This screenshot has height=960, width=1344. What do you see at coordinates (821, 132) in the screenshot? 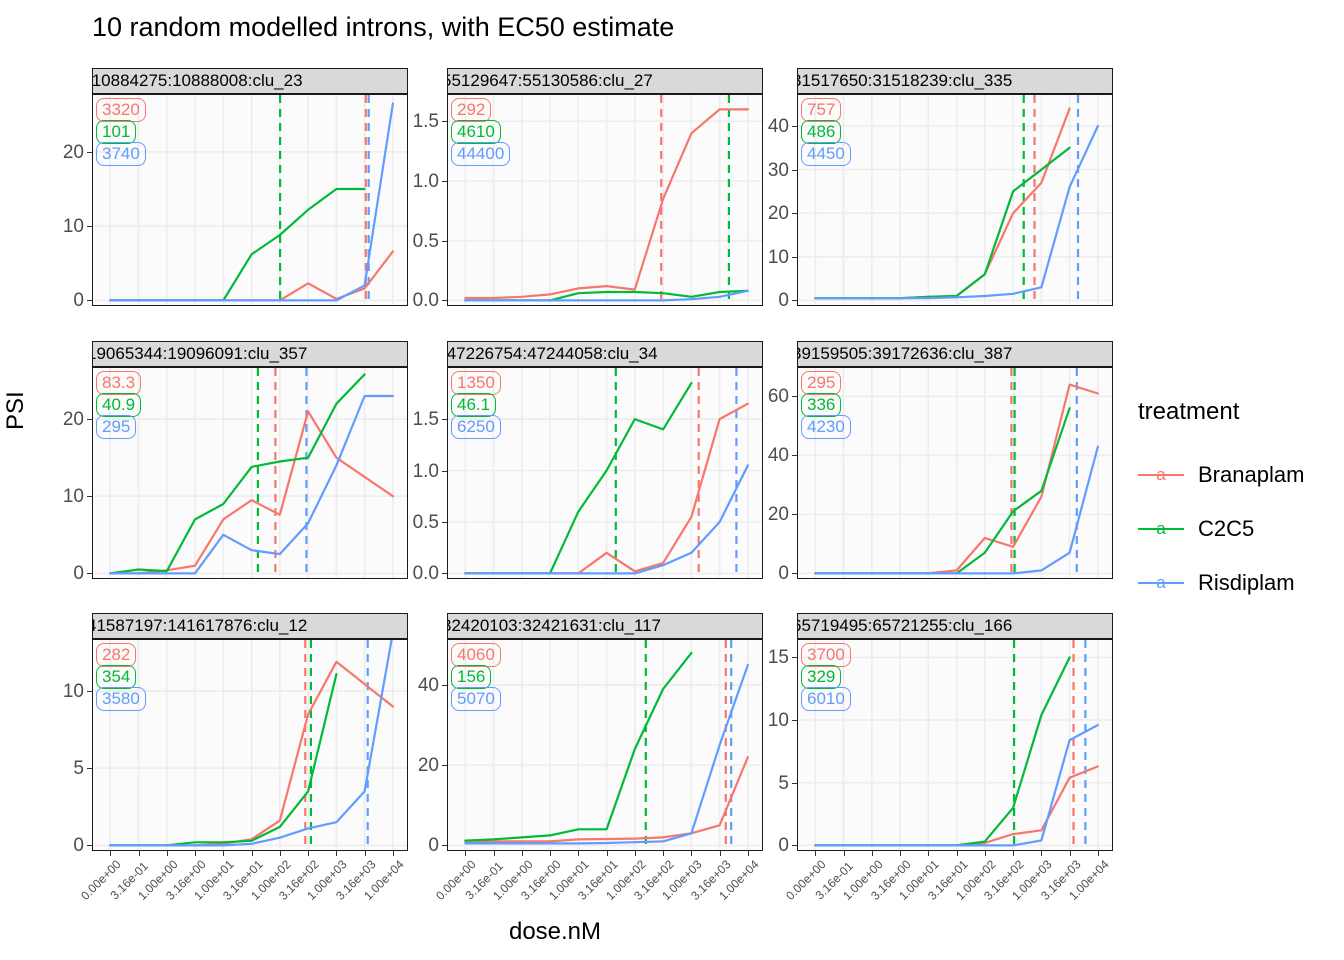
I see `ec50-label-c2c5: 486` at bounding box center [821, 132].